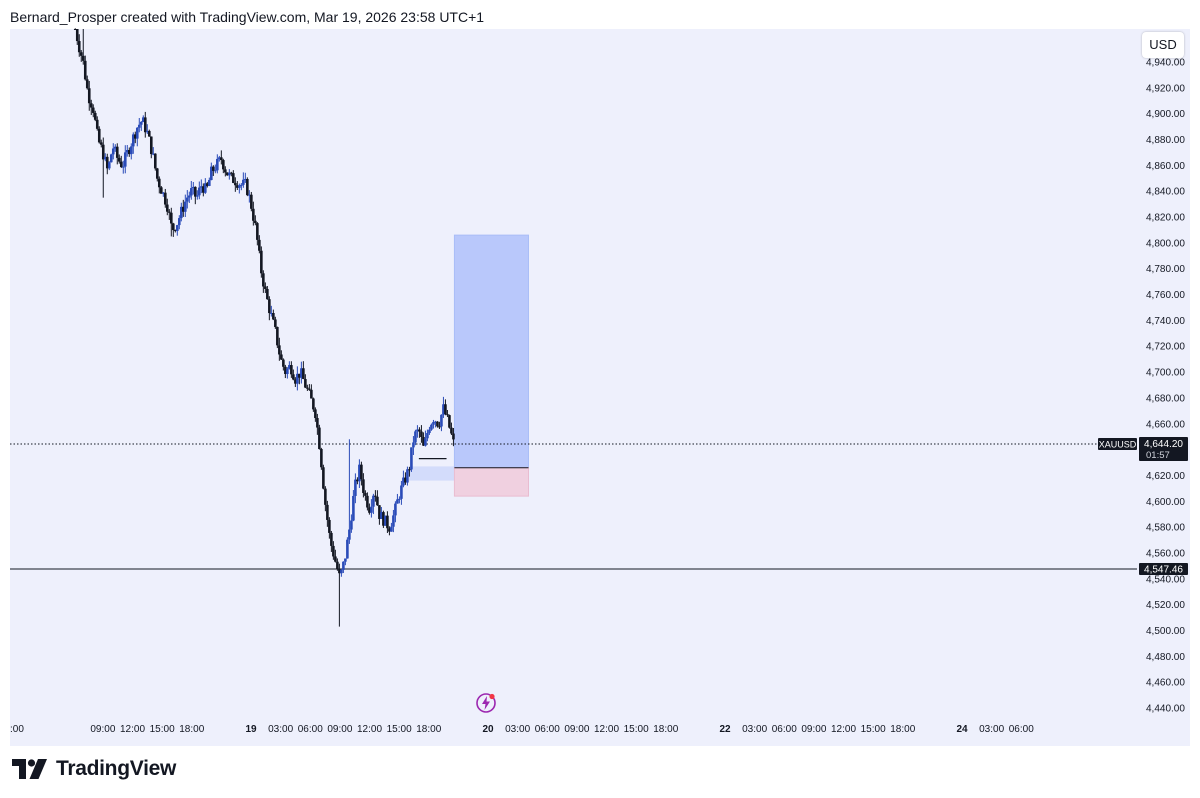 This screenshot has width=1200, height=798. What do you see at coordinates (1165, 166) in the screenshot?
I see `price-tick-label: 4,860.00` at bounding box center [1165, 166].